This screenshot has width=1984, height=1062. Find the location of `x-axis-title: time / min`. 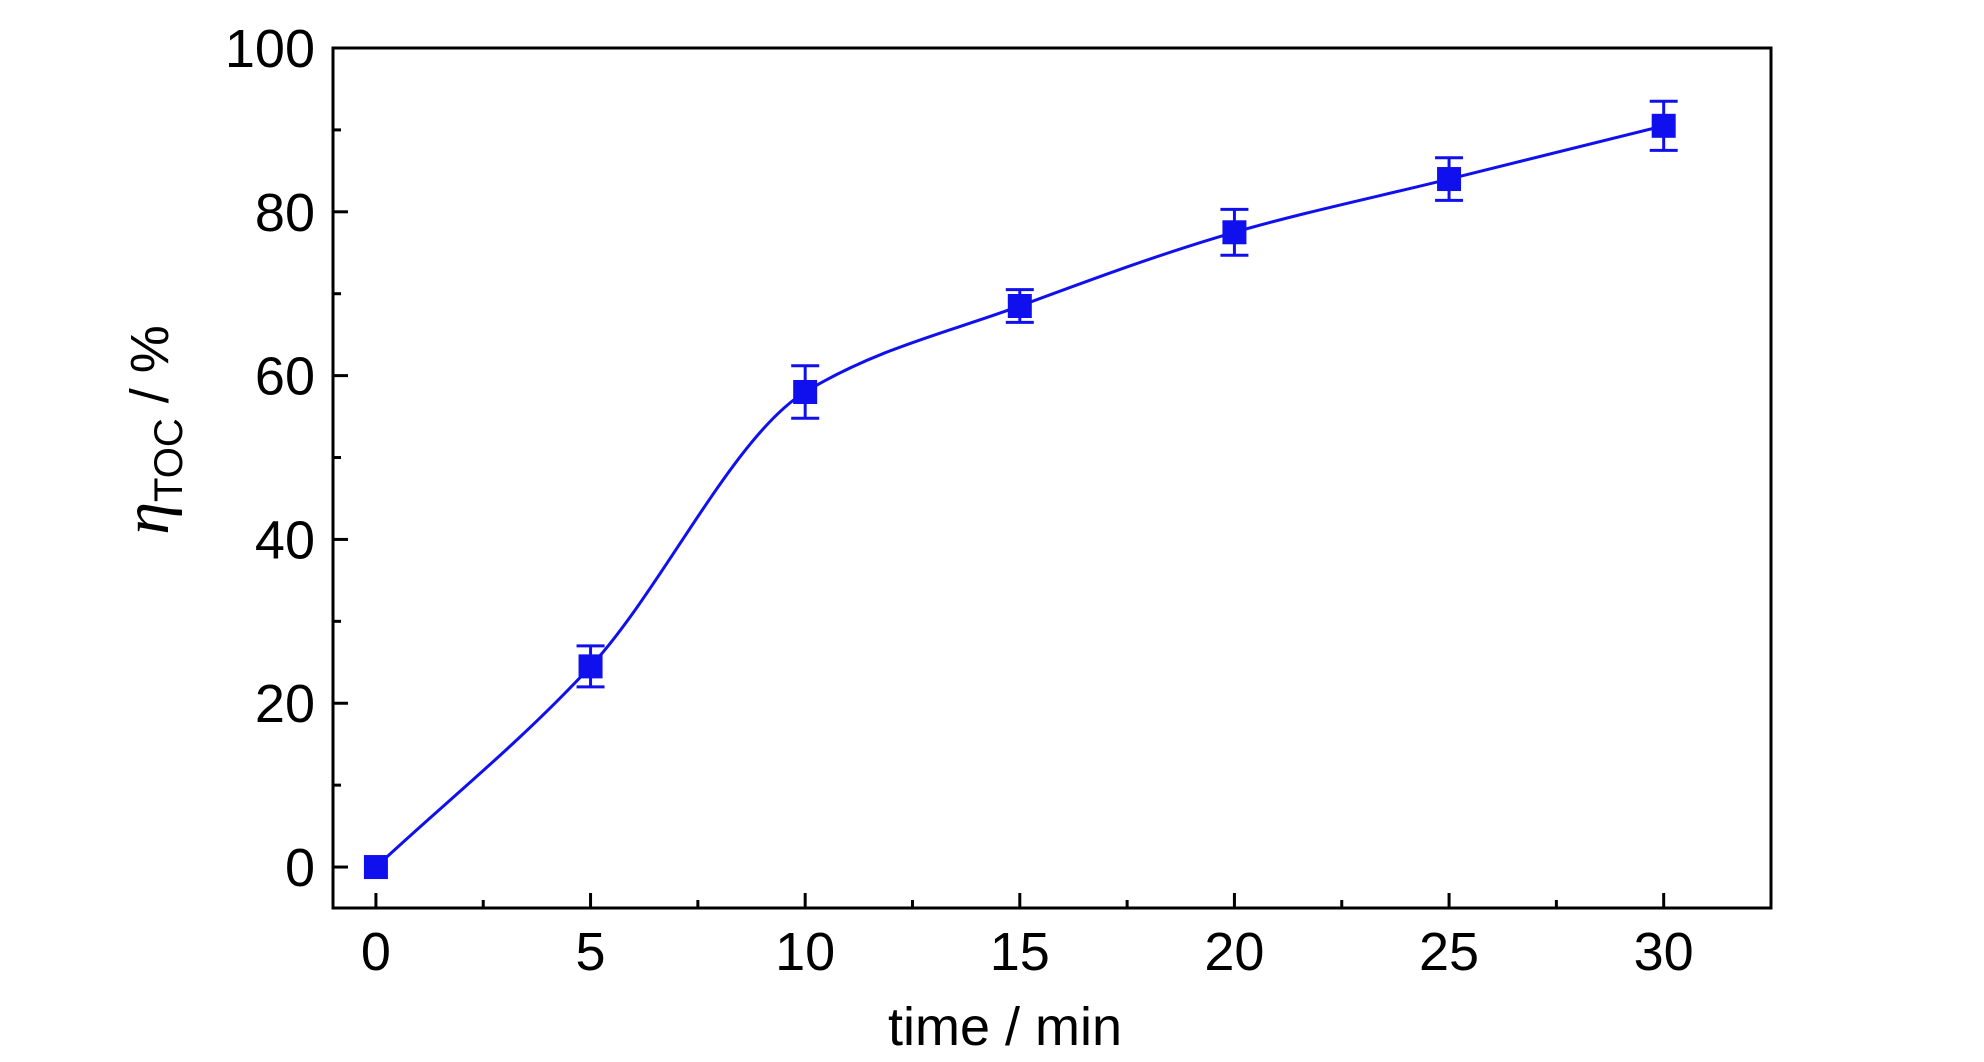

x-axis-title: time / min is located at coordinates (1005, 1027).